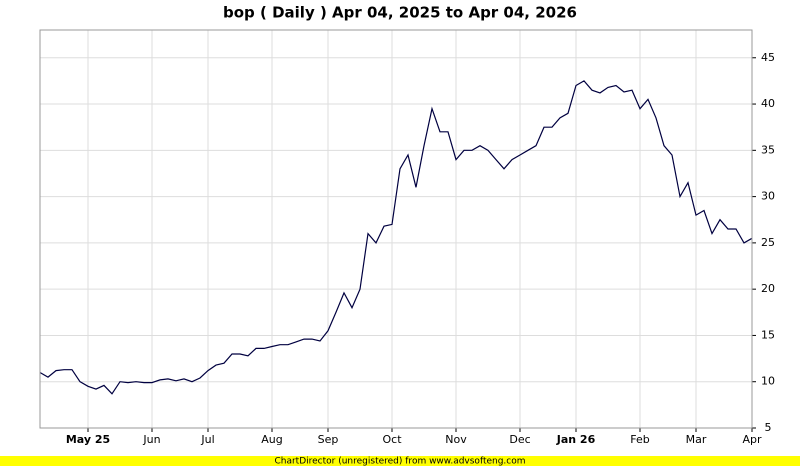 This screenshot has width=800, height=466. I want to click on y-tick-label: 5, so click(768, 427).